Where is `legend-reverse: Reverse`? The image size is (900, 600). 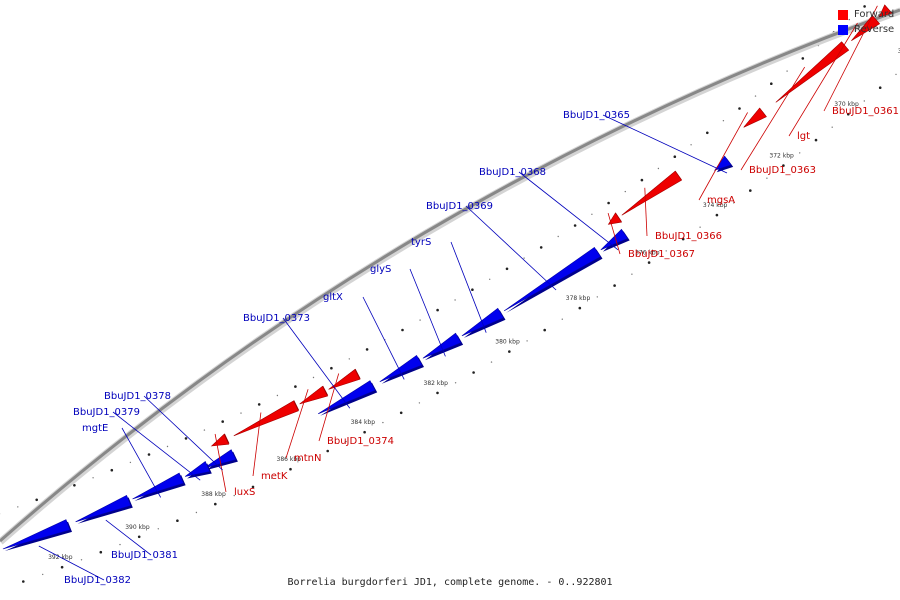 legend-reverse: Reverse is located at coordinates (868, 29).